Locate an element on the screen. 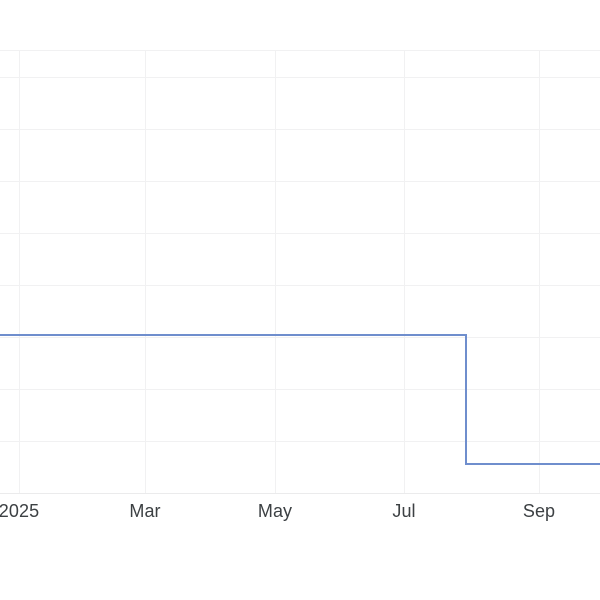 The width and height of the screenshot is (600, 600). x-tick-label-sep: Sep is located at coordinates (539, 511).